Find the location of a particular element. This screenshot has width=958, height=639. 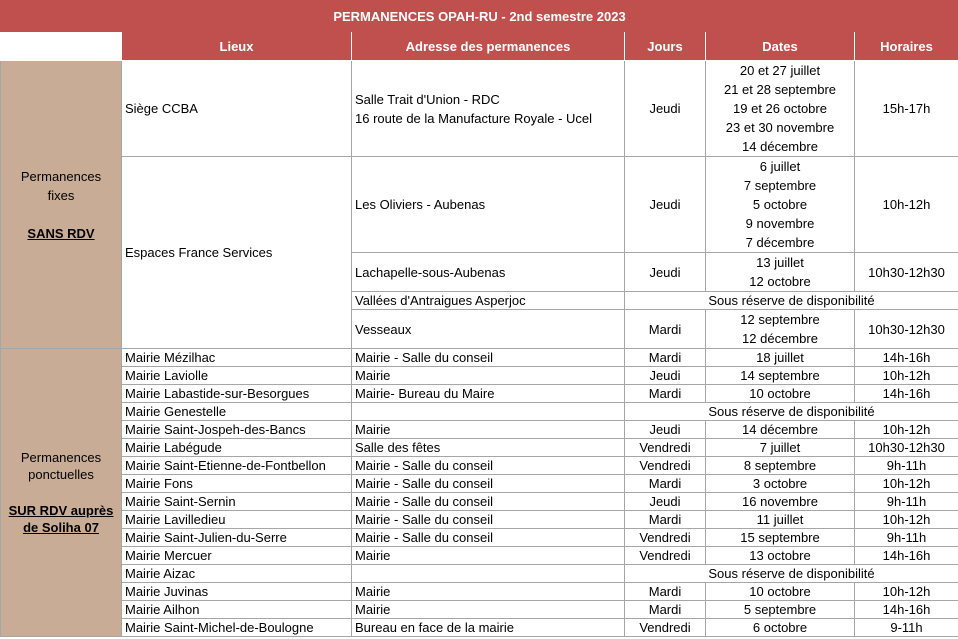

date-cell: 14 décembre is located at coordinates (780, 429).